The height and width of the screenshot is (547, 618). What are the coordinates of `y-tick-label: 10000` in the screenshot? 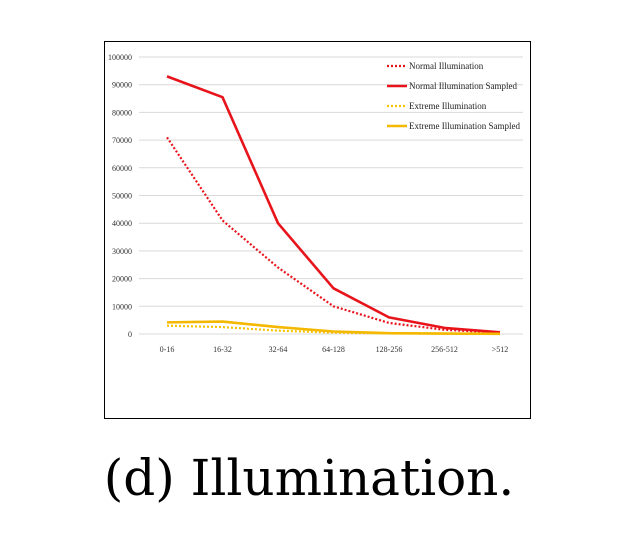 It's located at (122, 306).